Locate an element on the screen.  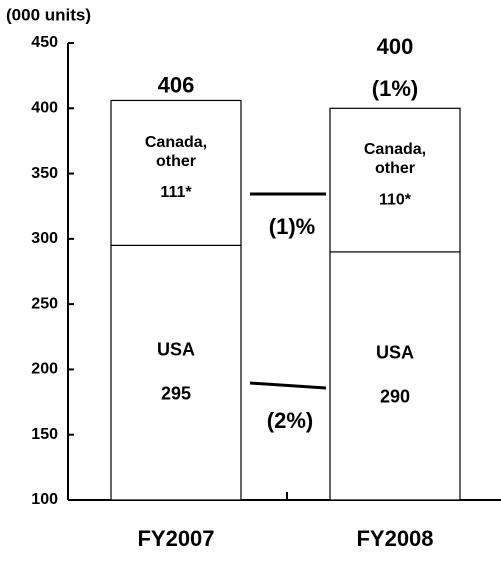
value-label: 110* is located at coordinates (395, 199).